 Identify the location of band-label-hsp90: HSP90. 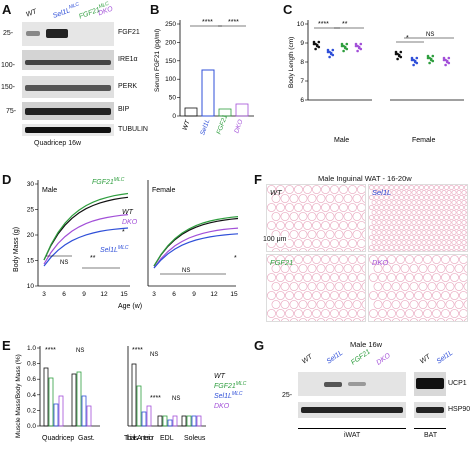
(459, 409).